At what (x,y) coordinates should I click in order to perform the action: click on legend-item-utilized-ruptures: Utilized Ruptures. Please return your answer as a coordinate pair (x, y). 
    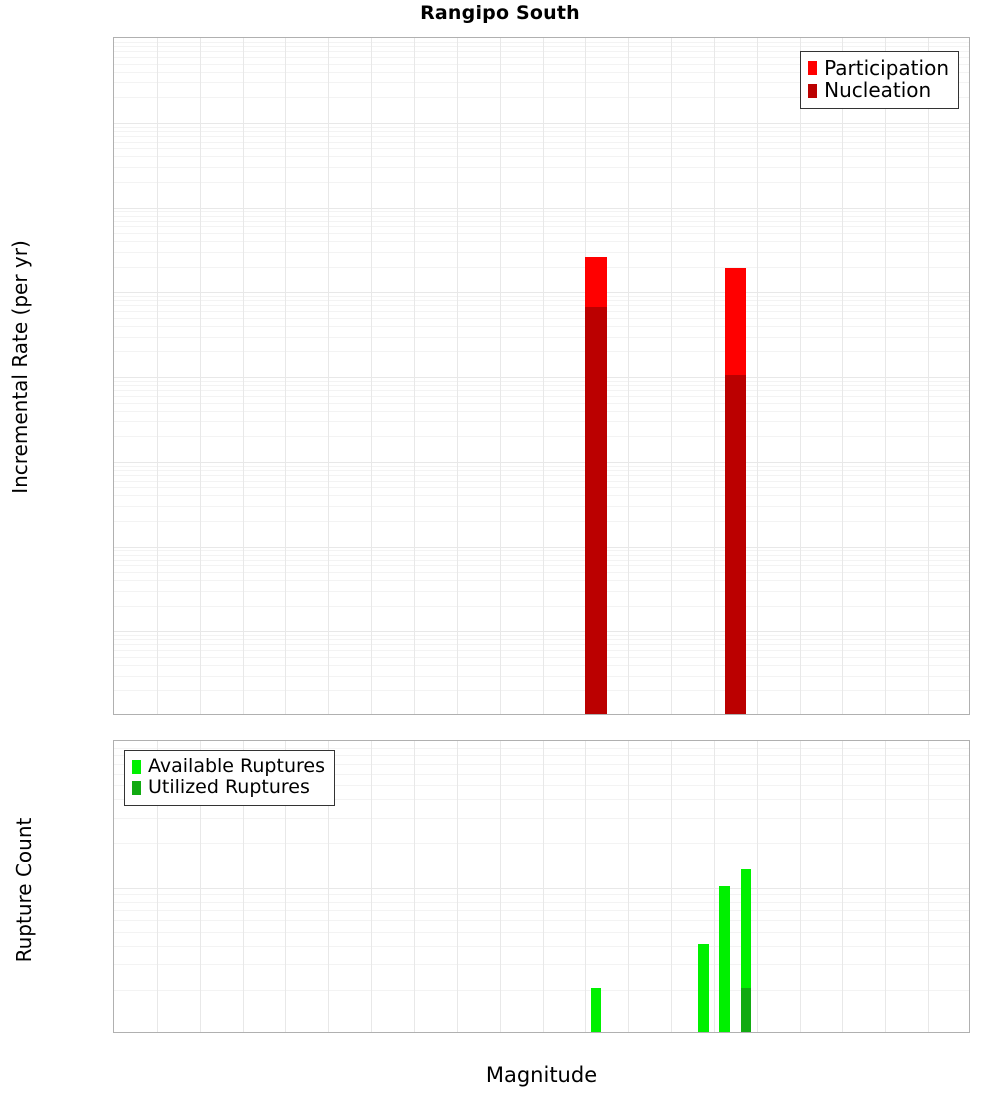
    Looking at the image, I should click on (228, 787).